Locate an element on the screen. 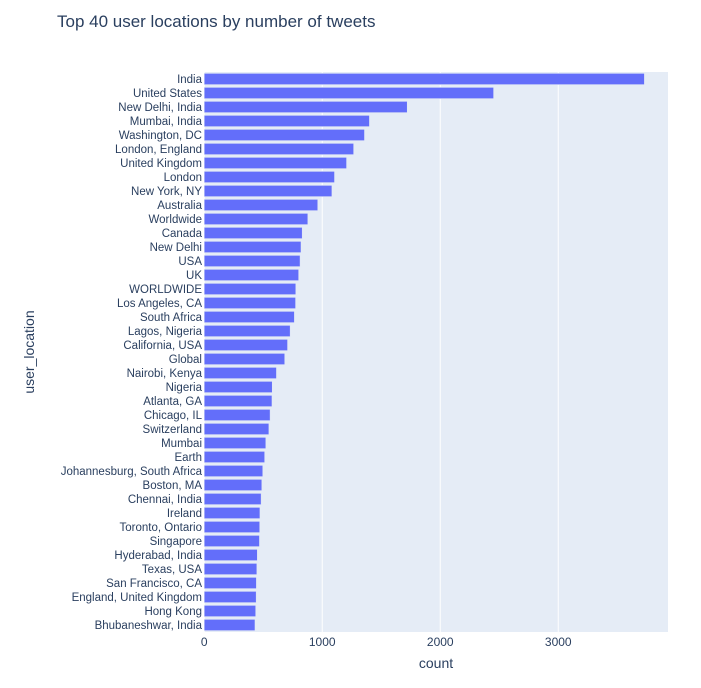 The width and height of the screenshot is (701, 688). y-tick-label: New Delhi is located at coordinates (176, 248).